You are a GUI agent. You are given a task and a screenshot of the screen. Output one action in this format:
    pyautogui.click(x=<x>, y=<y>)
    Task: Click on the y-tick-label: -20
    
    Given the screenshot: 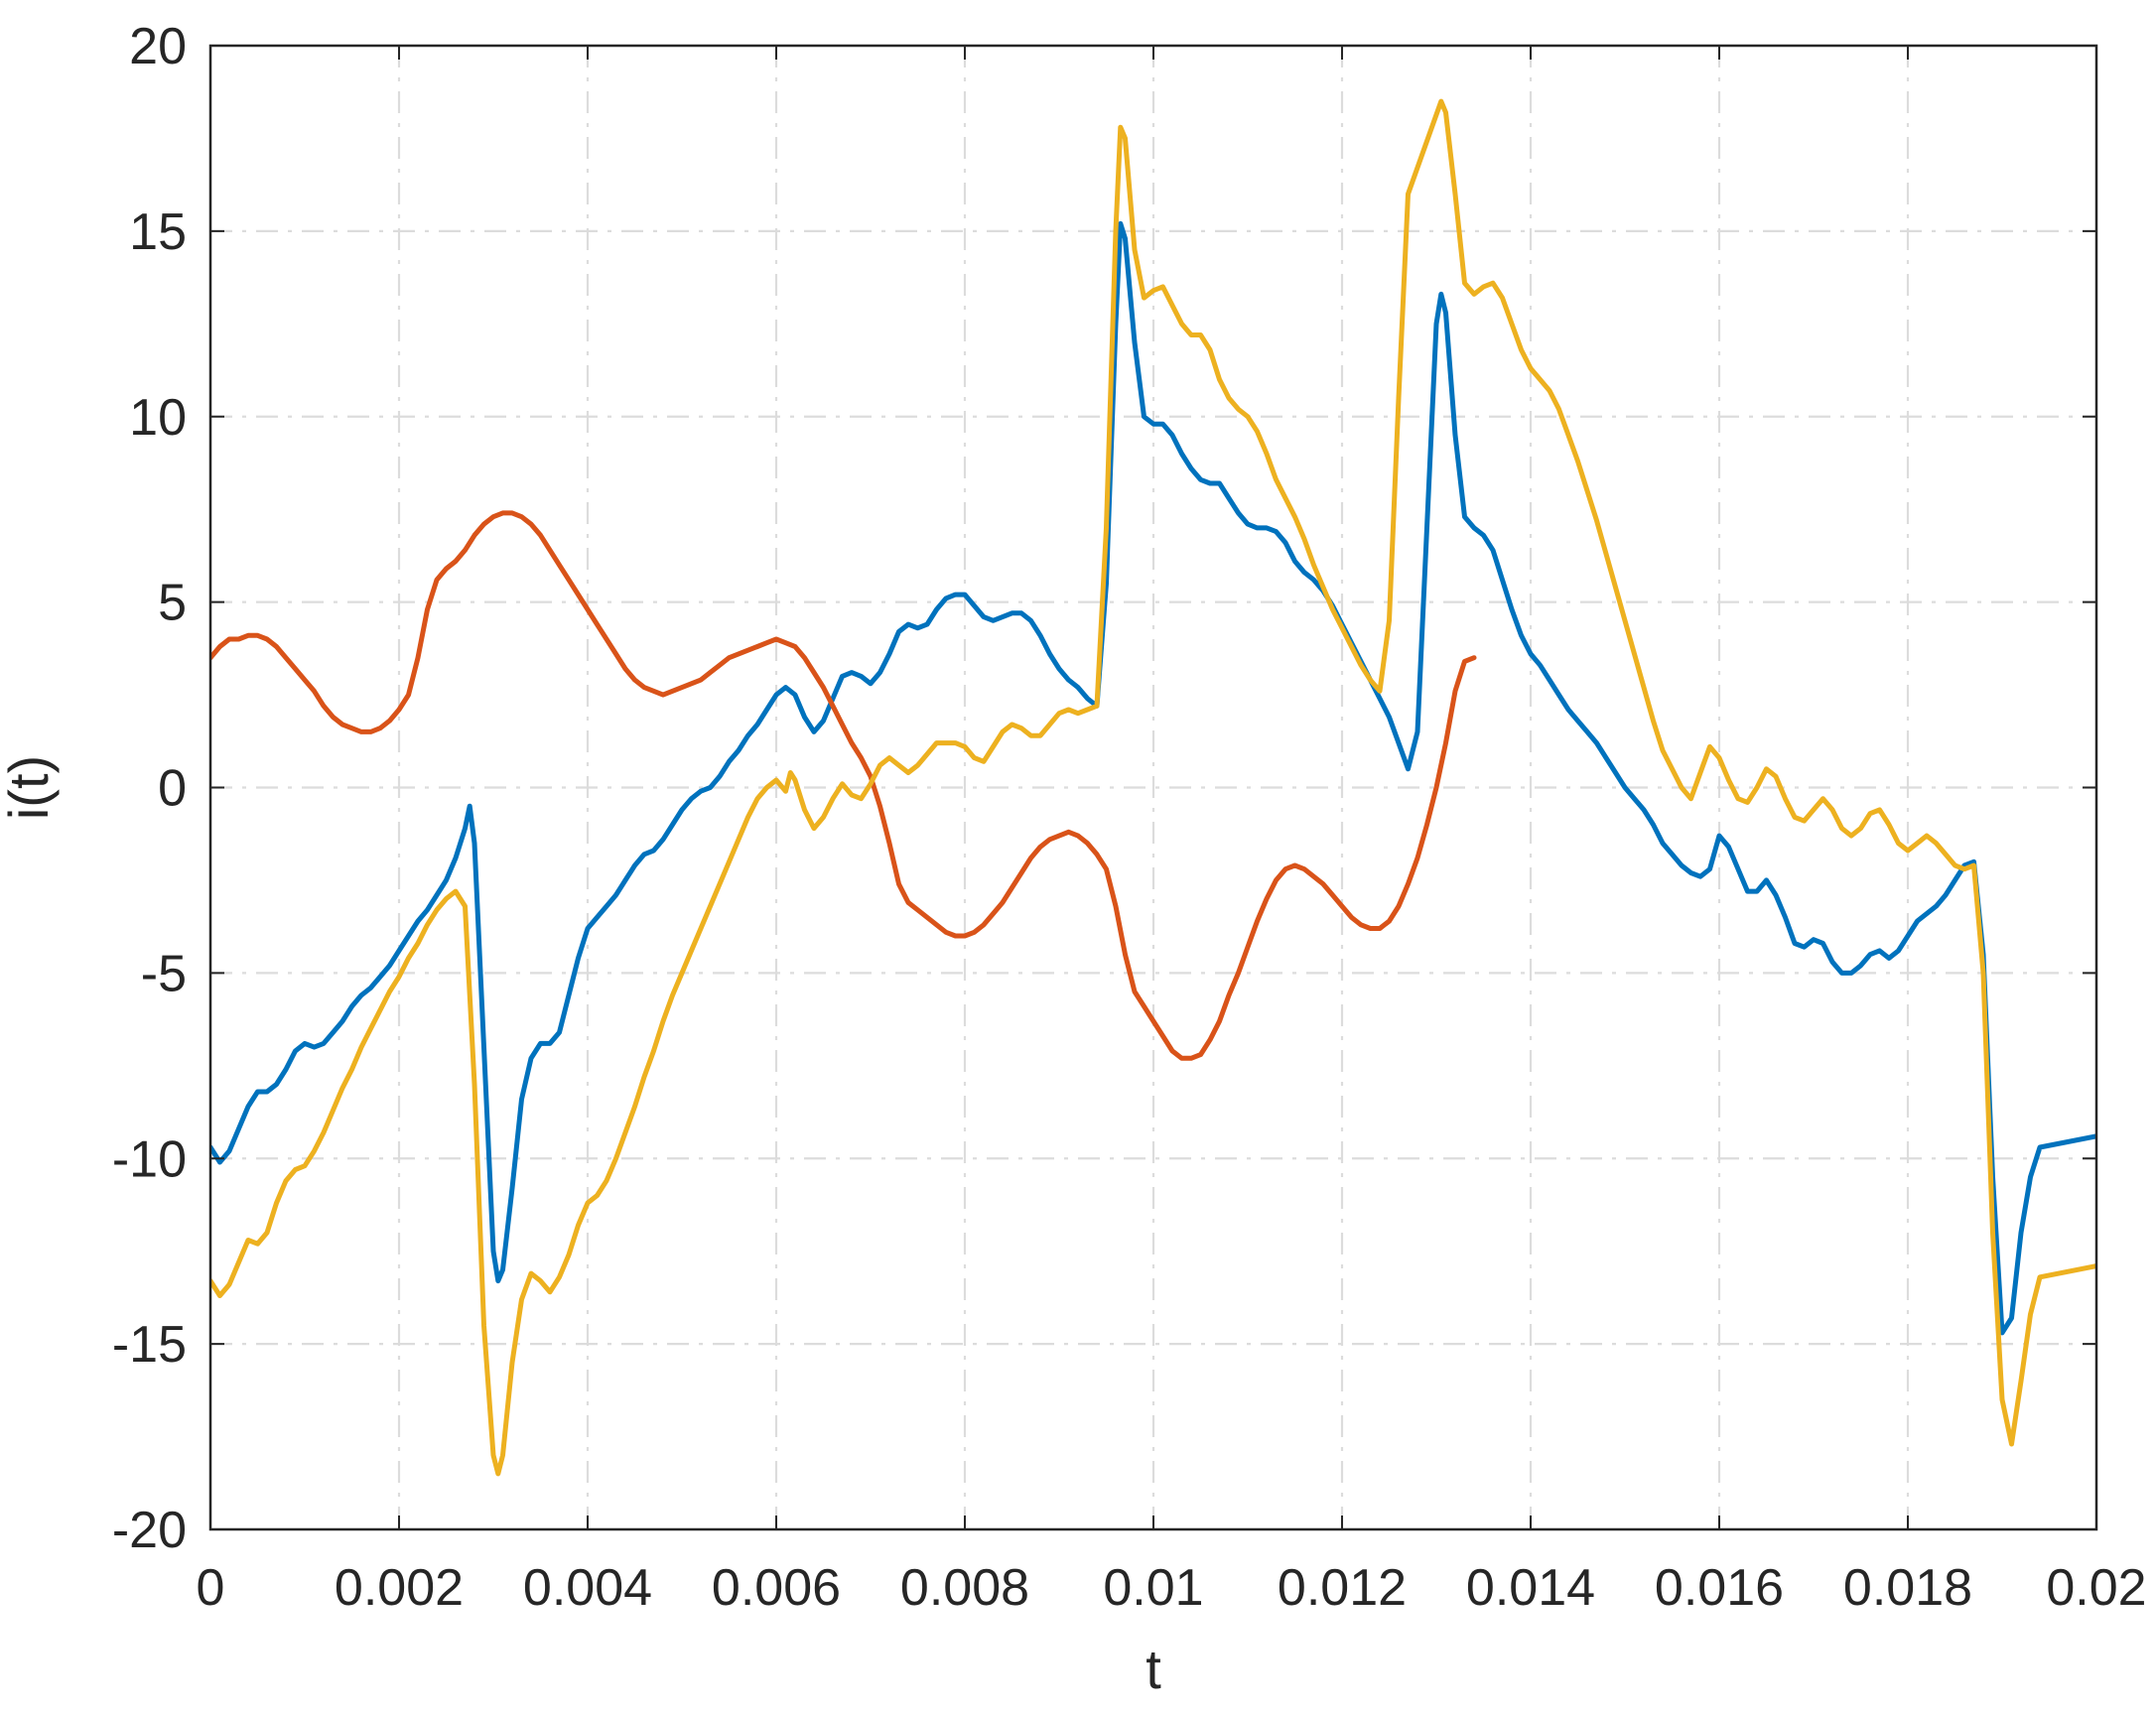 What is the action you would take?
    pyautogui.click(x=149, y=1530)
    